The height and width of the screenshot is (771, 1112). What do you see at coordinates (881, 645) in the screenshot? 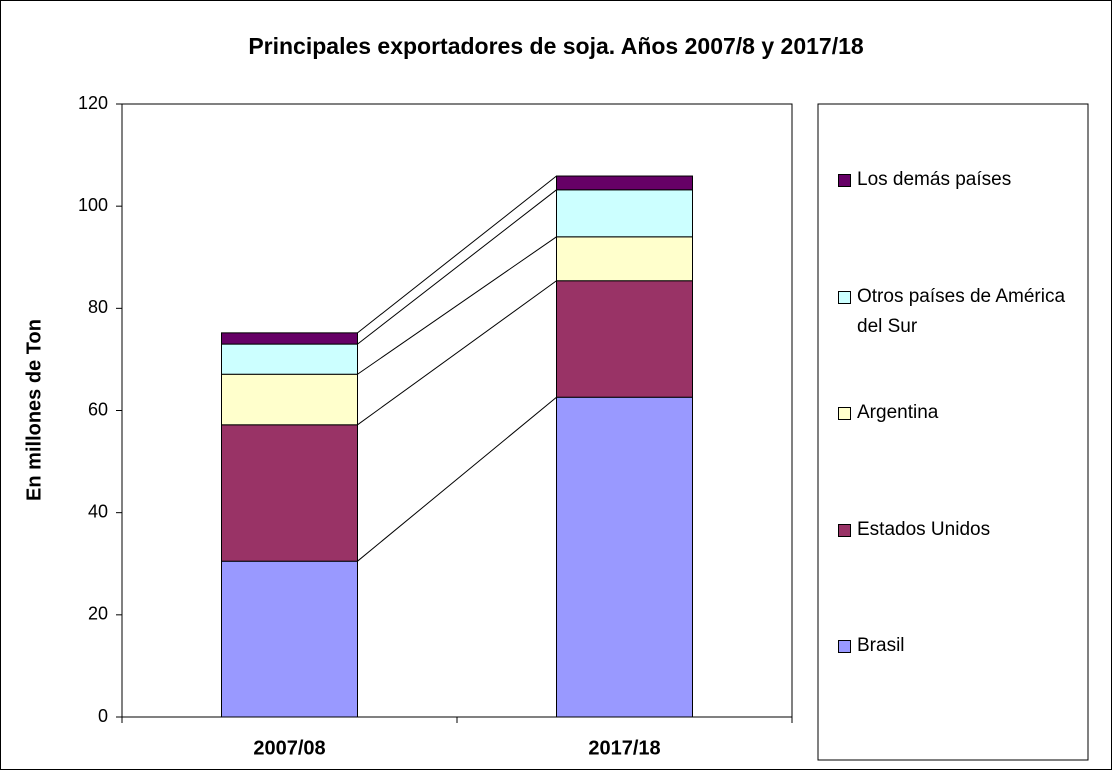
I see `legend-label: Brasil` at bounding box center [881, 645].